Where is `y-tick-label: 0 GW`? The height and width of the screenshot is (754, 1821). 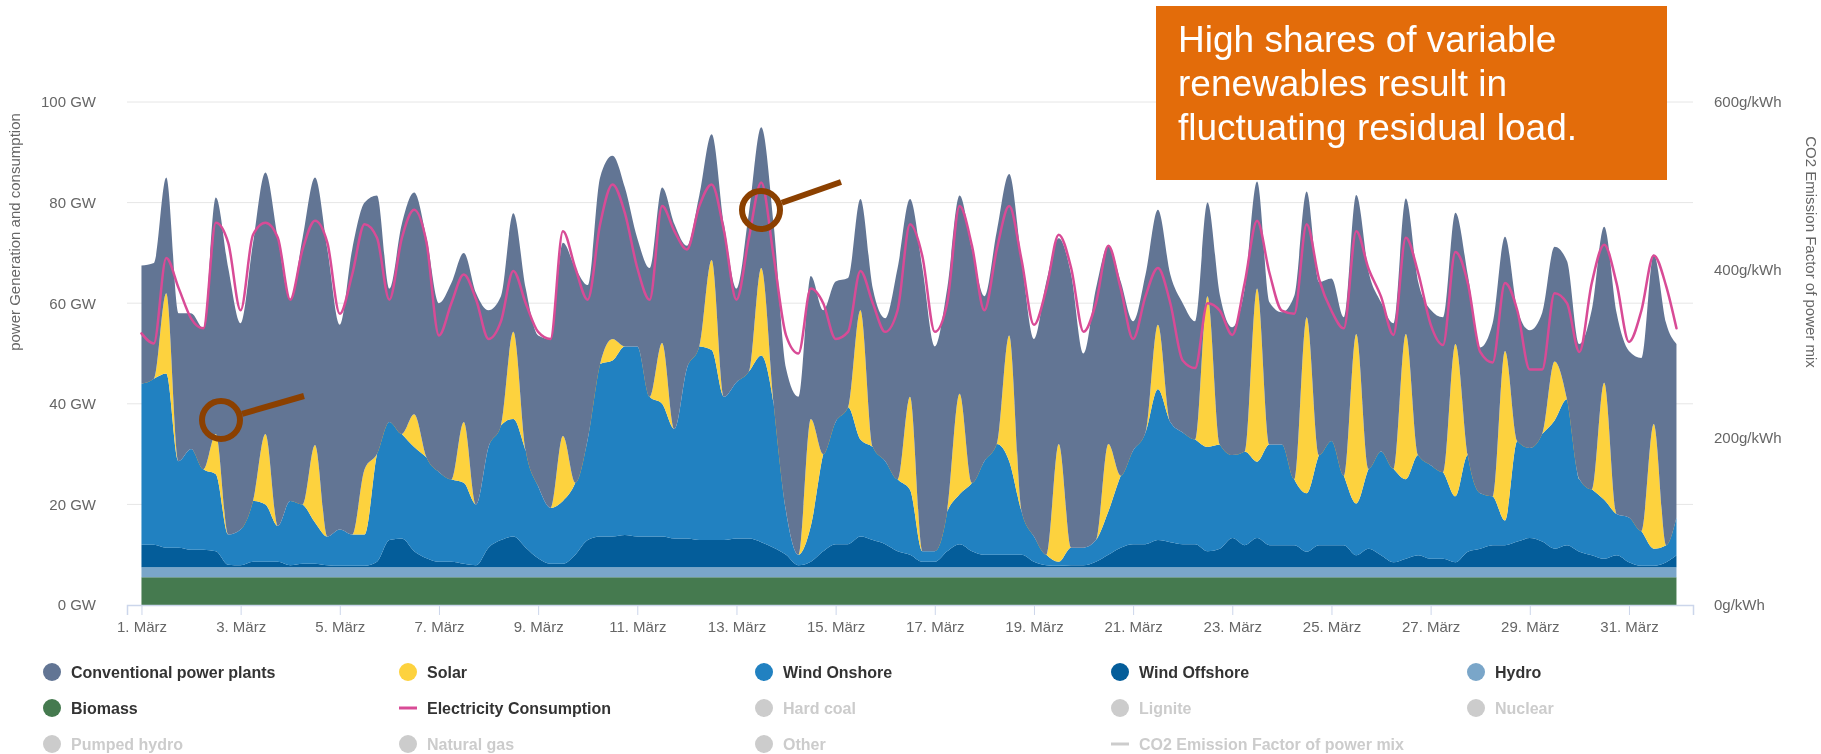
y-tick-label: 0 GW is located at coordinates (77, 605).